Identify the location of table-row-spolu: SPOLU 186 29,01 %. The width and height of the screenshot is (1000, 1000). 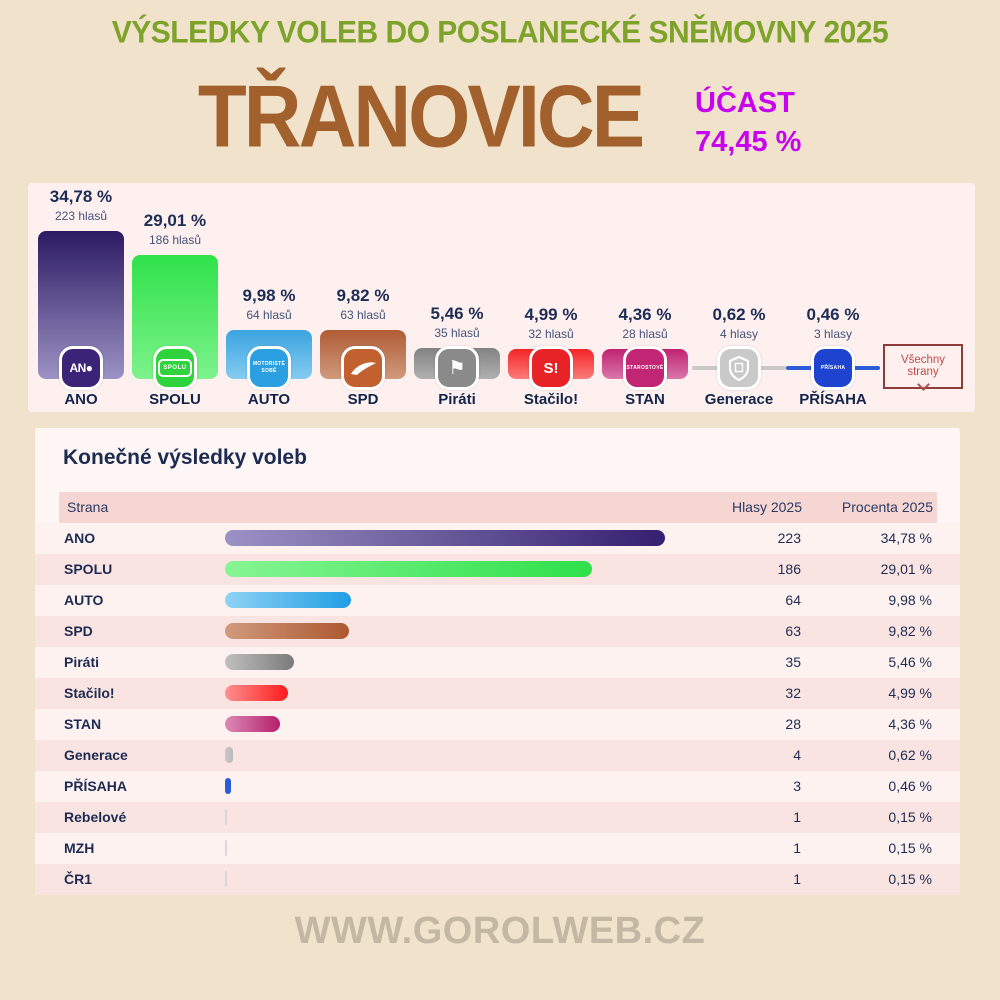
(497, 569).